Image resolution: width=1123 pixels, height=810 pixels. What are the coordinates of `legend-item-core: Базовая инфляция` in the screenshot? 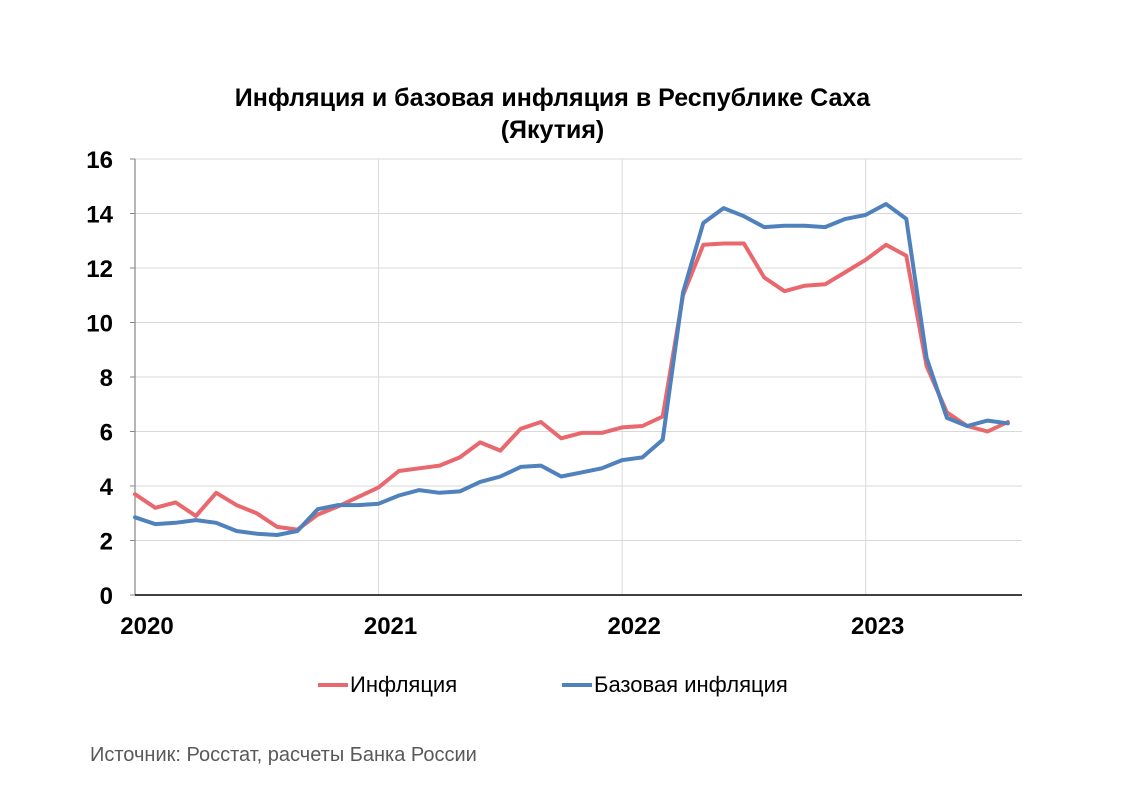 It's located at (675, 685).